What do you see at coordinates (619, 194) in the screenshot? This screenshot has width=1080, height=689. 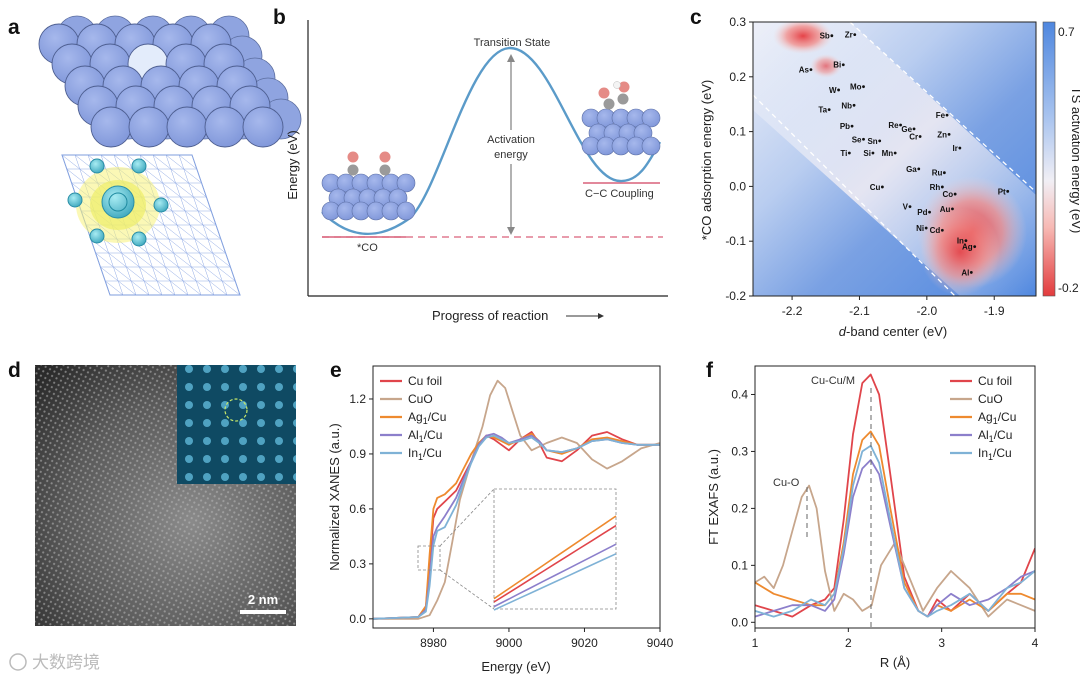 I see `coupling-label: C−C Coupling` at bounding box center [619, 194].